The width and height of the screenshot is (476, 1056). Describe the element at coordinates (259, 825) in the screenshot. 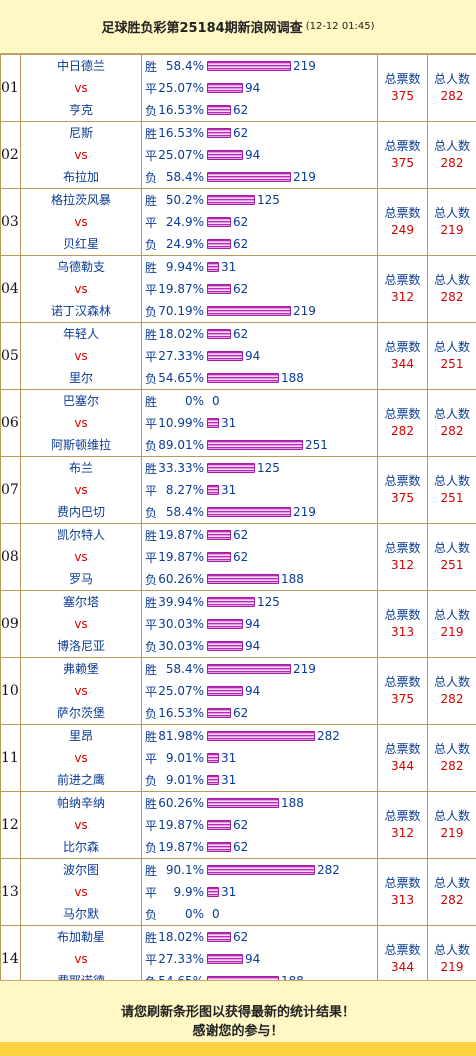

I see `match-stats: 胜 60.26% 188 平 19.87% 62 负 19.87% 62` at that location.